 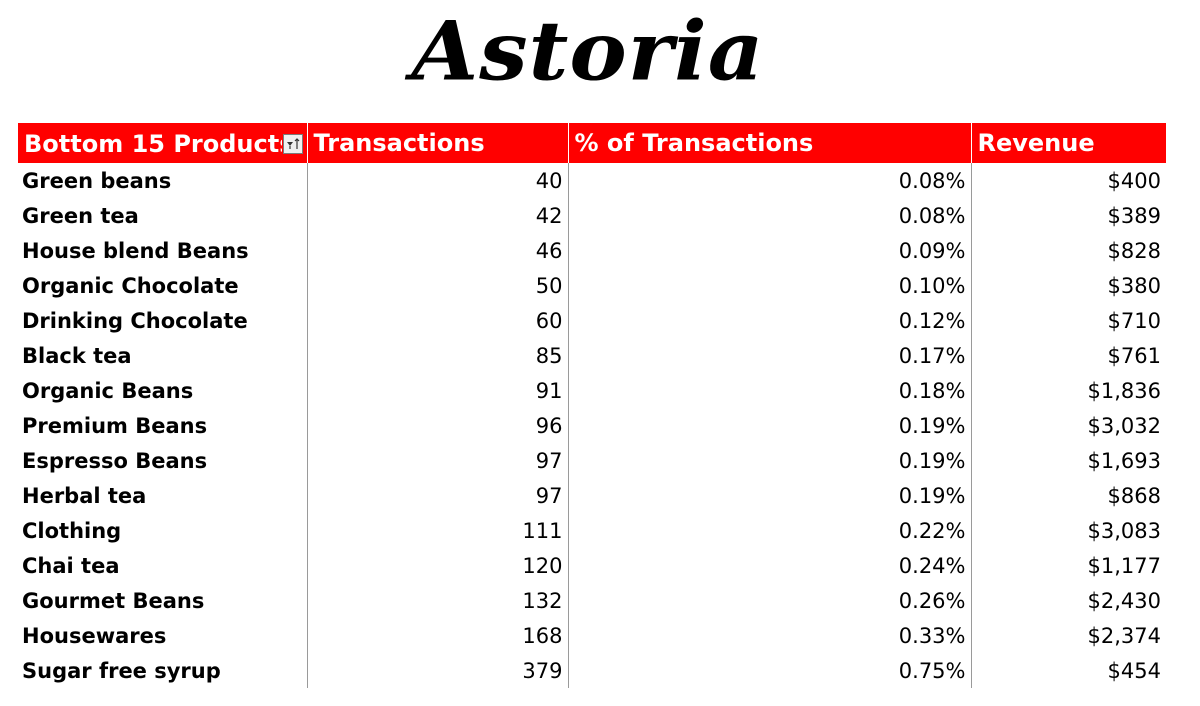 I want to click on sort-filter-icon, so click(x=292, y=144).